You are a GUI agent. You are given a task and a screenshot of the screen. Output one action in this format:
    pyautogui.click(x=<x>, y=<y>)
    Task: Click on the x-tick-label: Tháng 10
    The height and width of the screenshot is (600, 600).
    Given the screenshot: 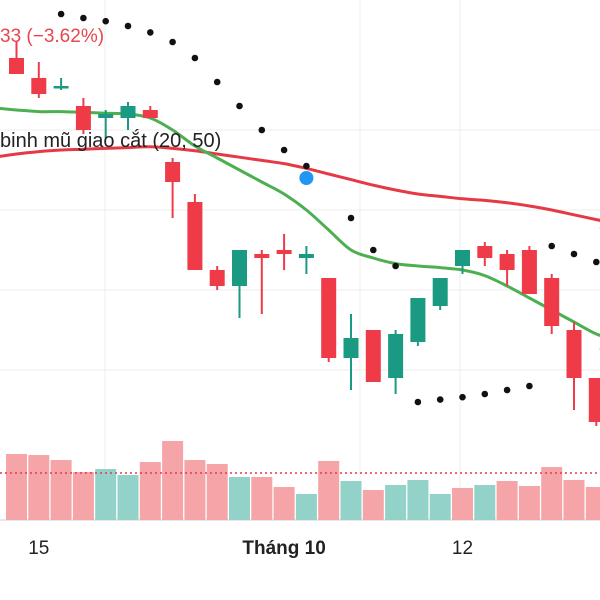 What is the action you would take?
    pyautogui.click(x=284, y=548)
    